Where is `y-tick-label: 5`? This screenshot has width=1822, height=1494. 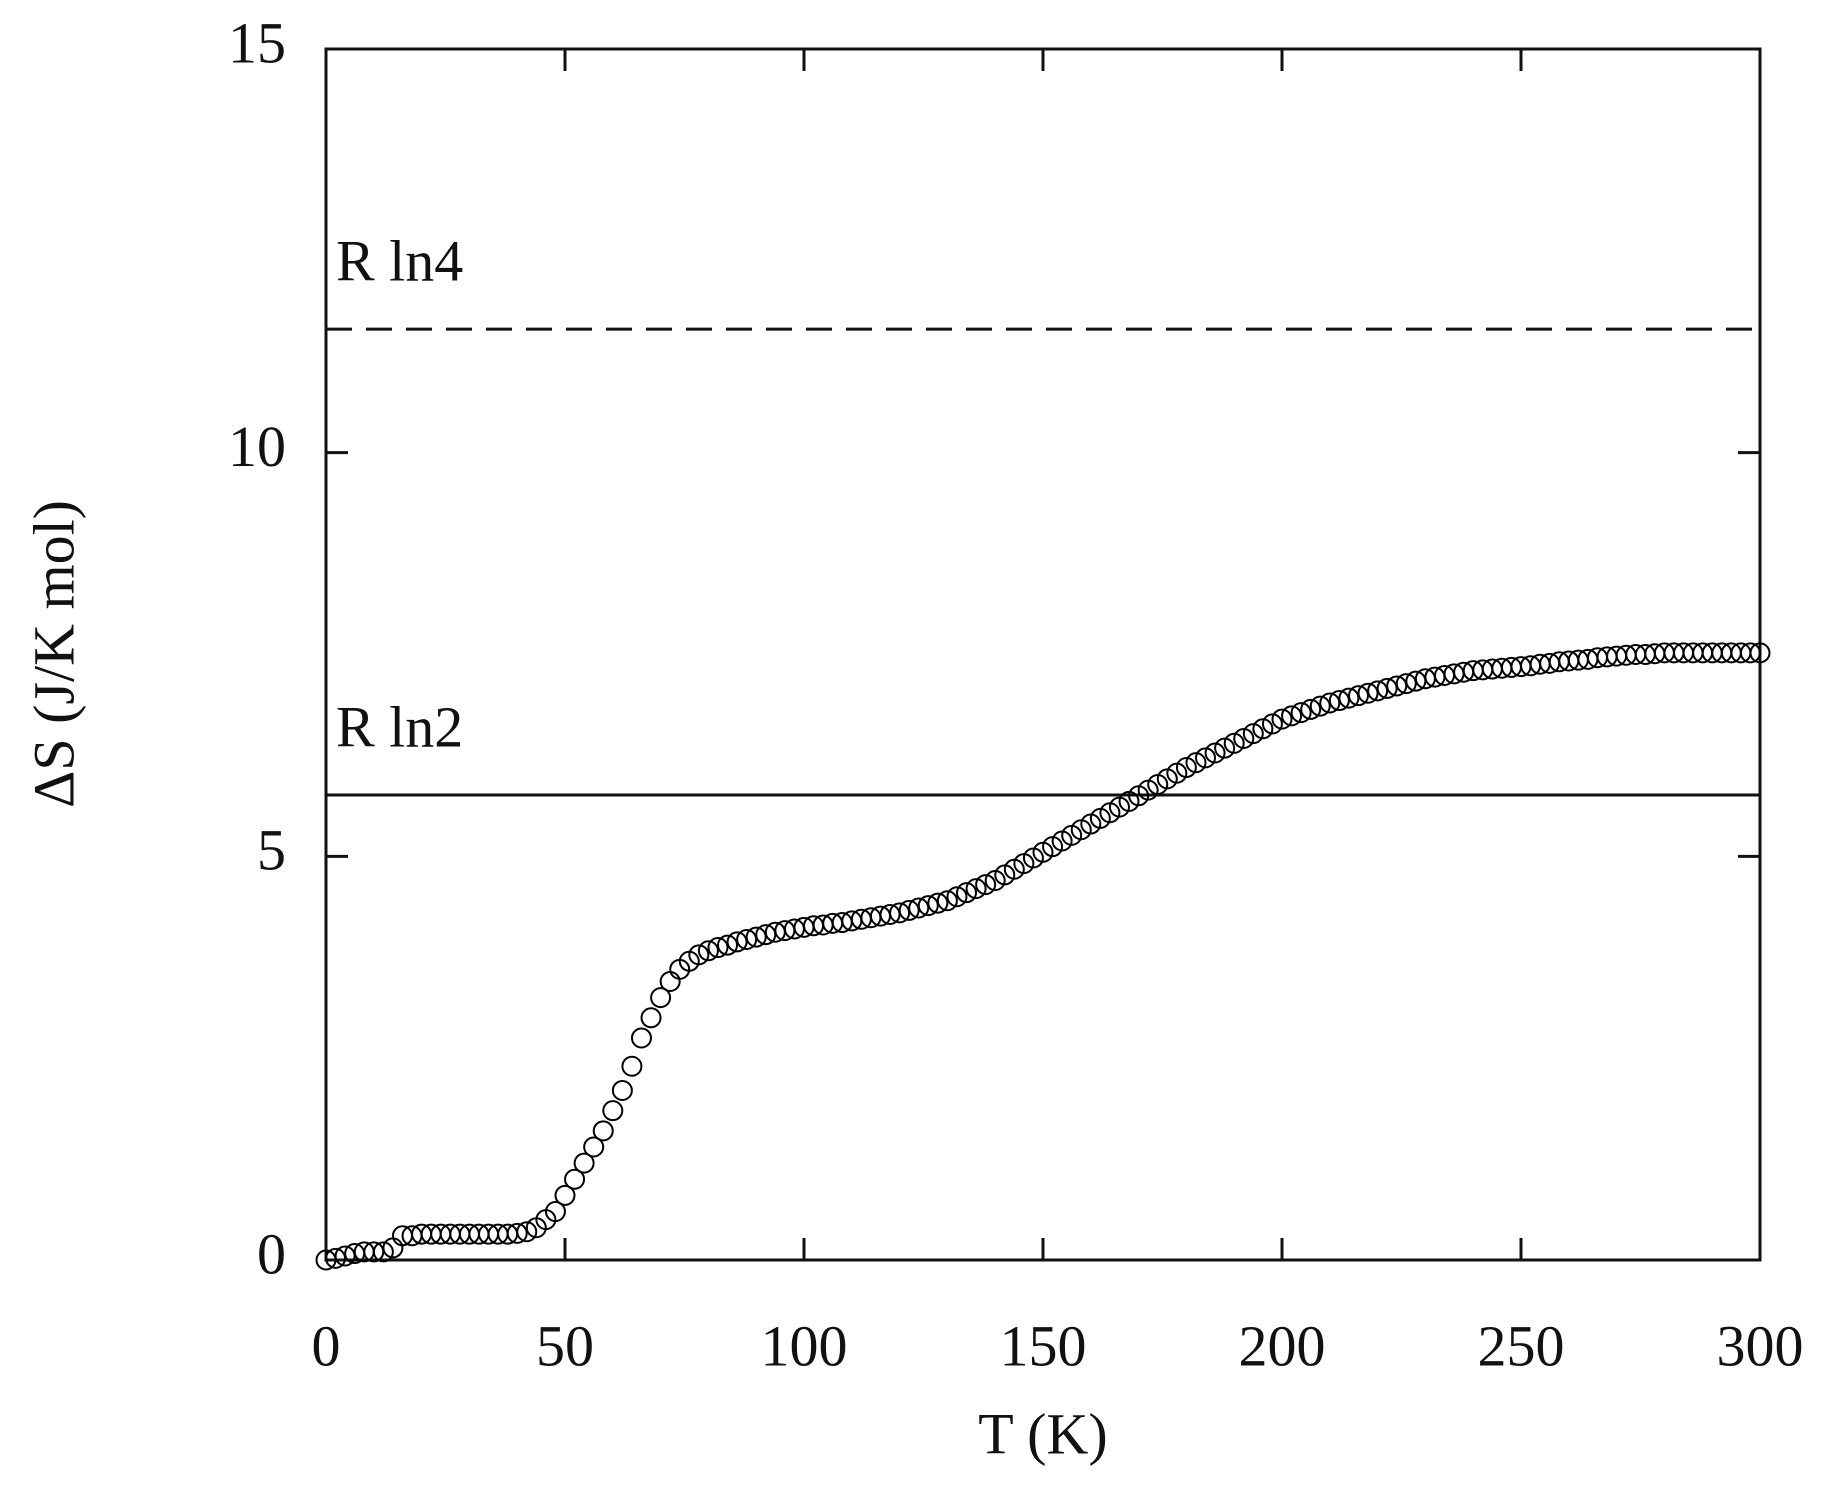
y-tick-label: 5 is located at coordinates (271, 850).